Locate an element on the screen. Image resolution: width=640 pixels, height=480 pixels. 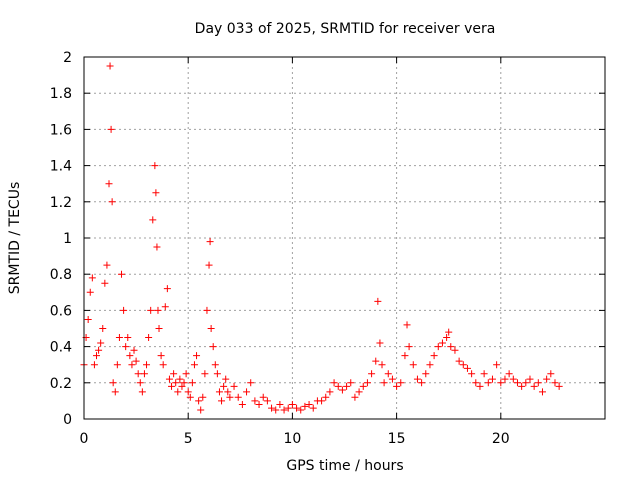
x-tick-label: 10 is located at coordinates (292, 439).